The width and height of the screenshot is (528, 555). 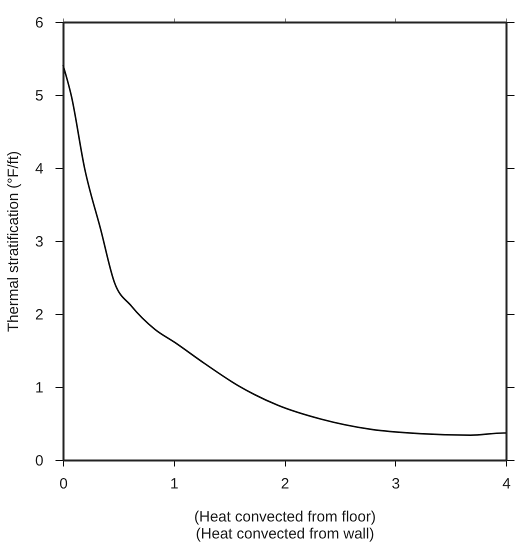 What do you see at coordinates (13, 241) in the screenshot?
I see `y-axis-title: Thermal stratification (°F/ft)` at bounding box center [13, 241].